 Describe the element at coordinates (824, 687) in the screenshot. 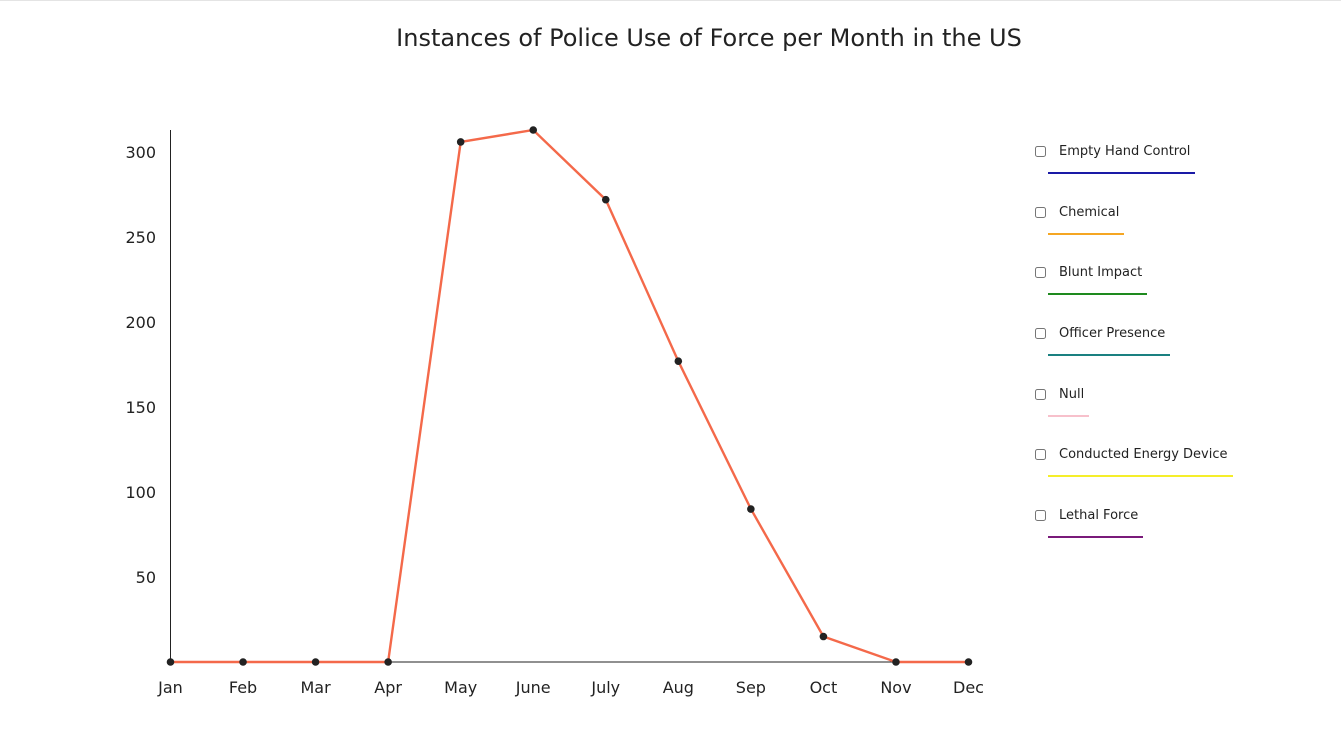

I see `x-tick-label: Oct` at that location.